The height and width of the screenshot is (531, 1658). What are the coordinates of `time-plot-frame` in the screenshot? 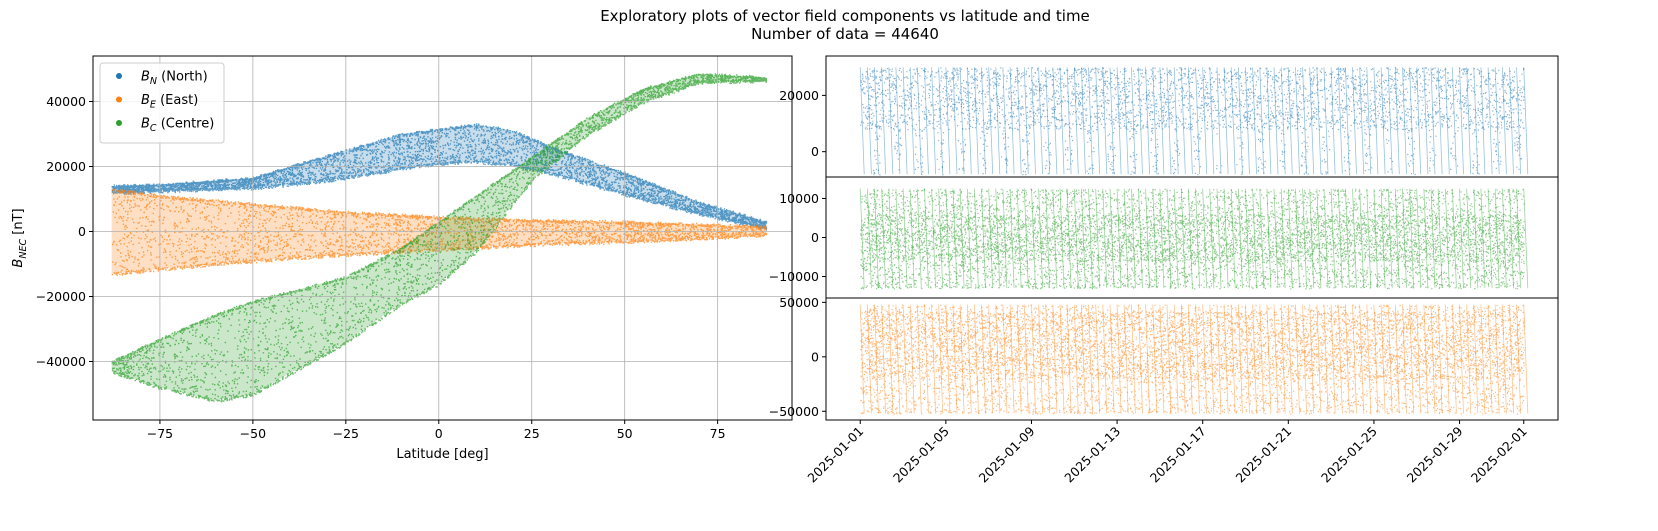 It's located at (1192, 359).